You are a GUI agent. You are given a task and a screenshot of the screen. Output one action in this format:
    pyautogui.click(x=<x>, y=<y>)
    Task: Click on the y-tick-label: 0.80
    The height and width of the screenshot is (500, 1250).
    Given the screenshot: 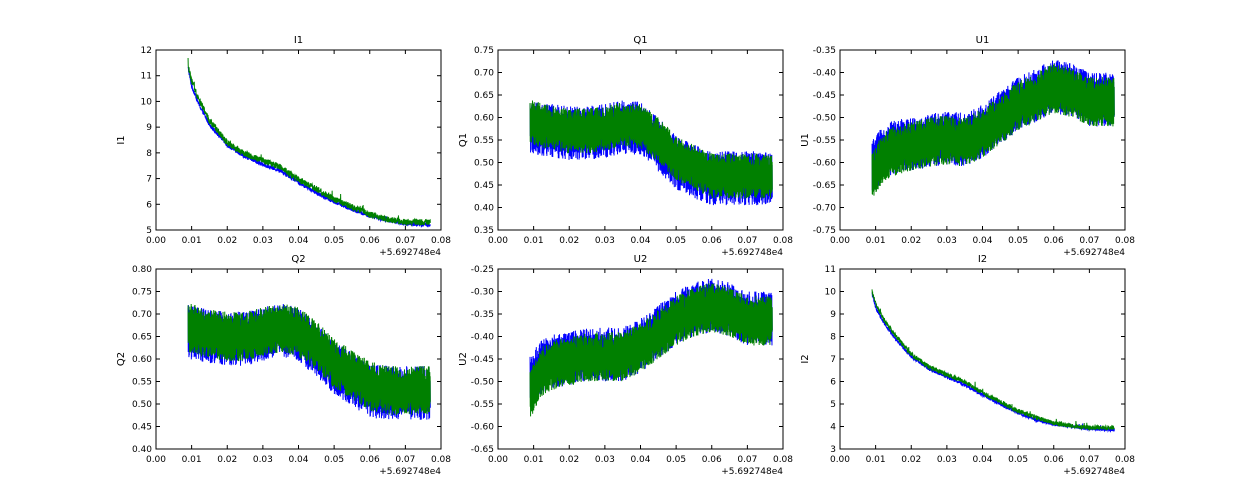 What is the action you would take?
    pyautogui.click(x=142, y=270)
    